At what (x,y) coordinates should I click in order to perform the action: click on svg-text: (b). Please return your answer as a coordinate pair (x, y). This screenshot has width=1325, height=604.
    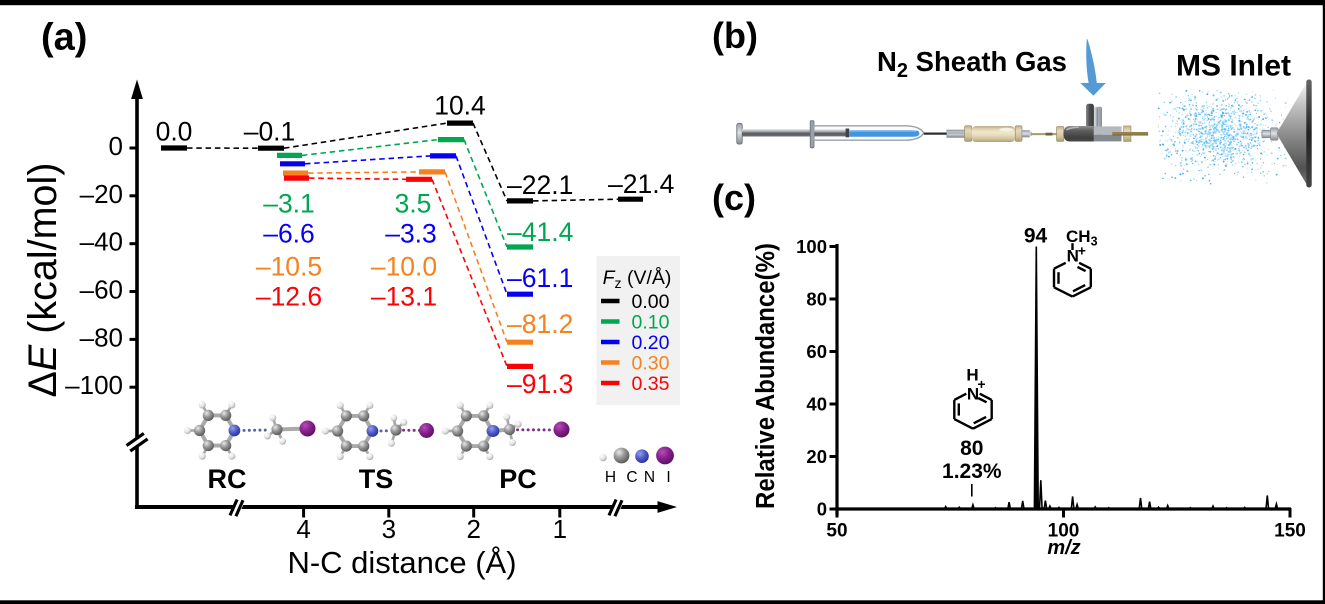
    Looking at the image, I should click on (735, 35).